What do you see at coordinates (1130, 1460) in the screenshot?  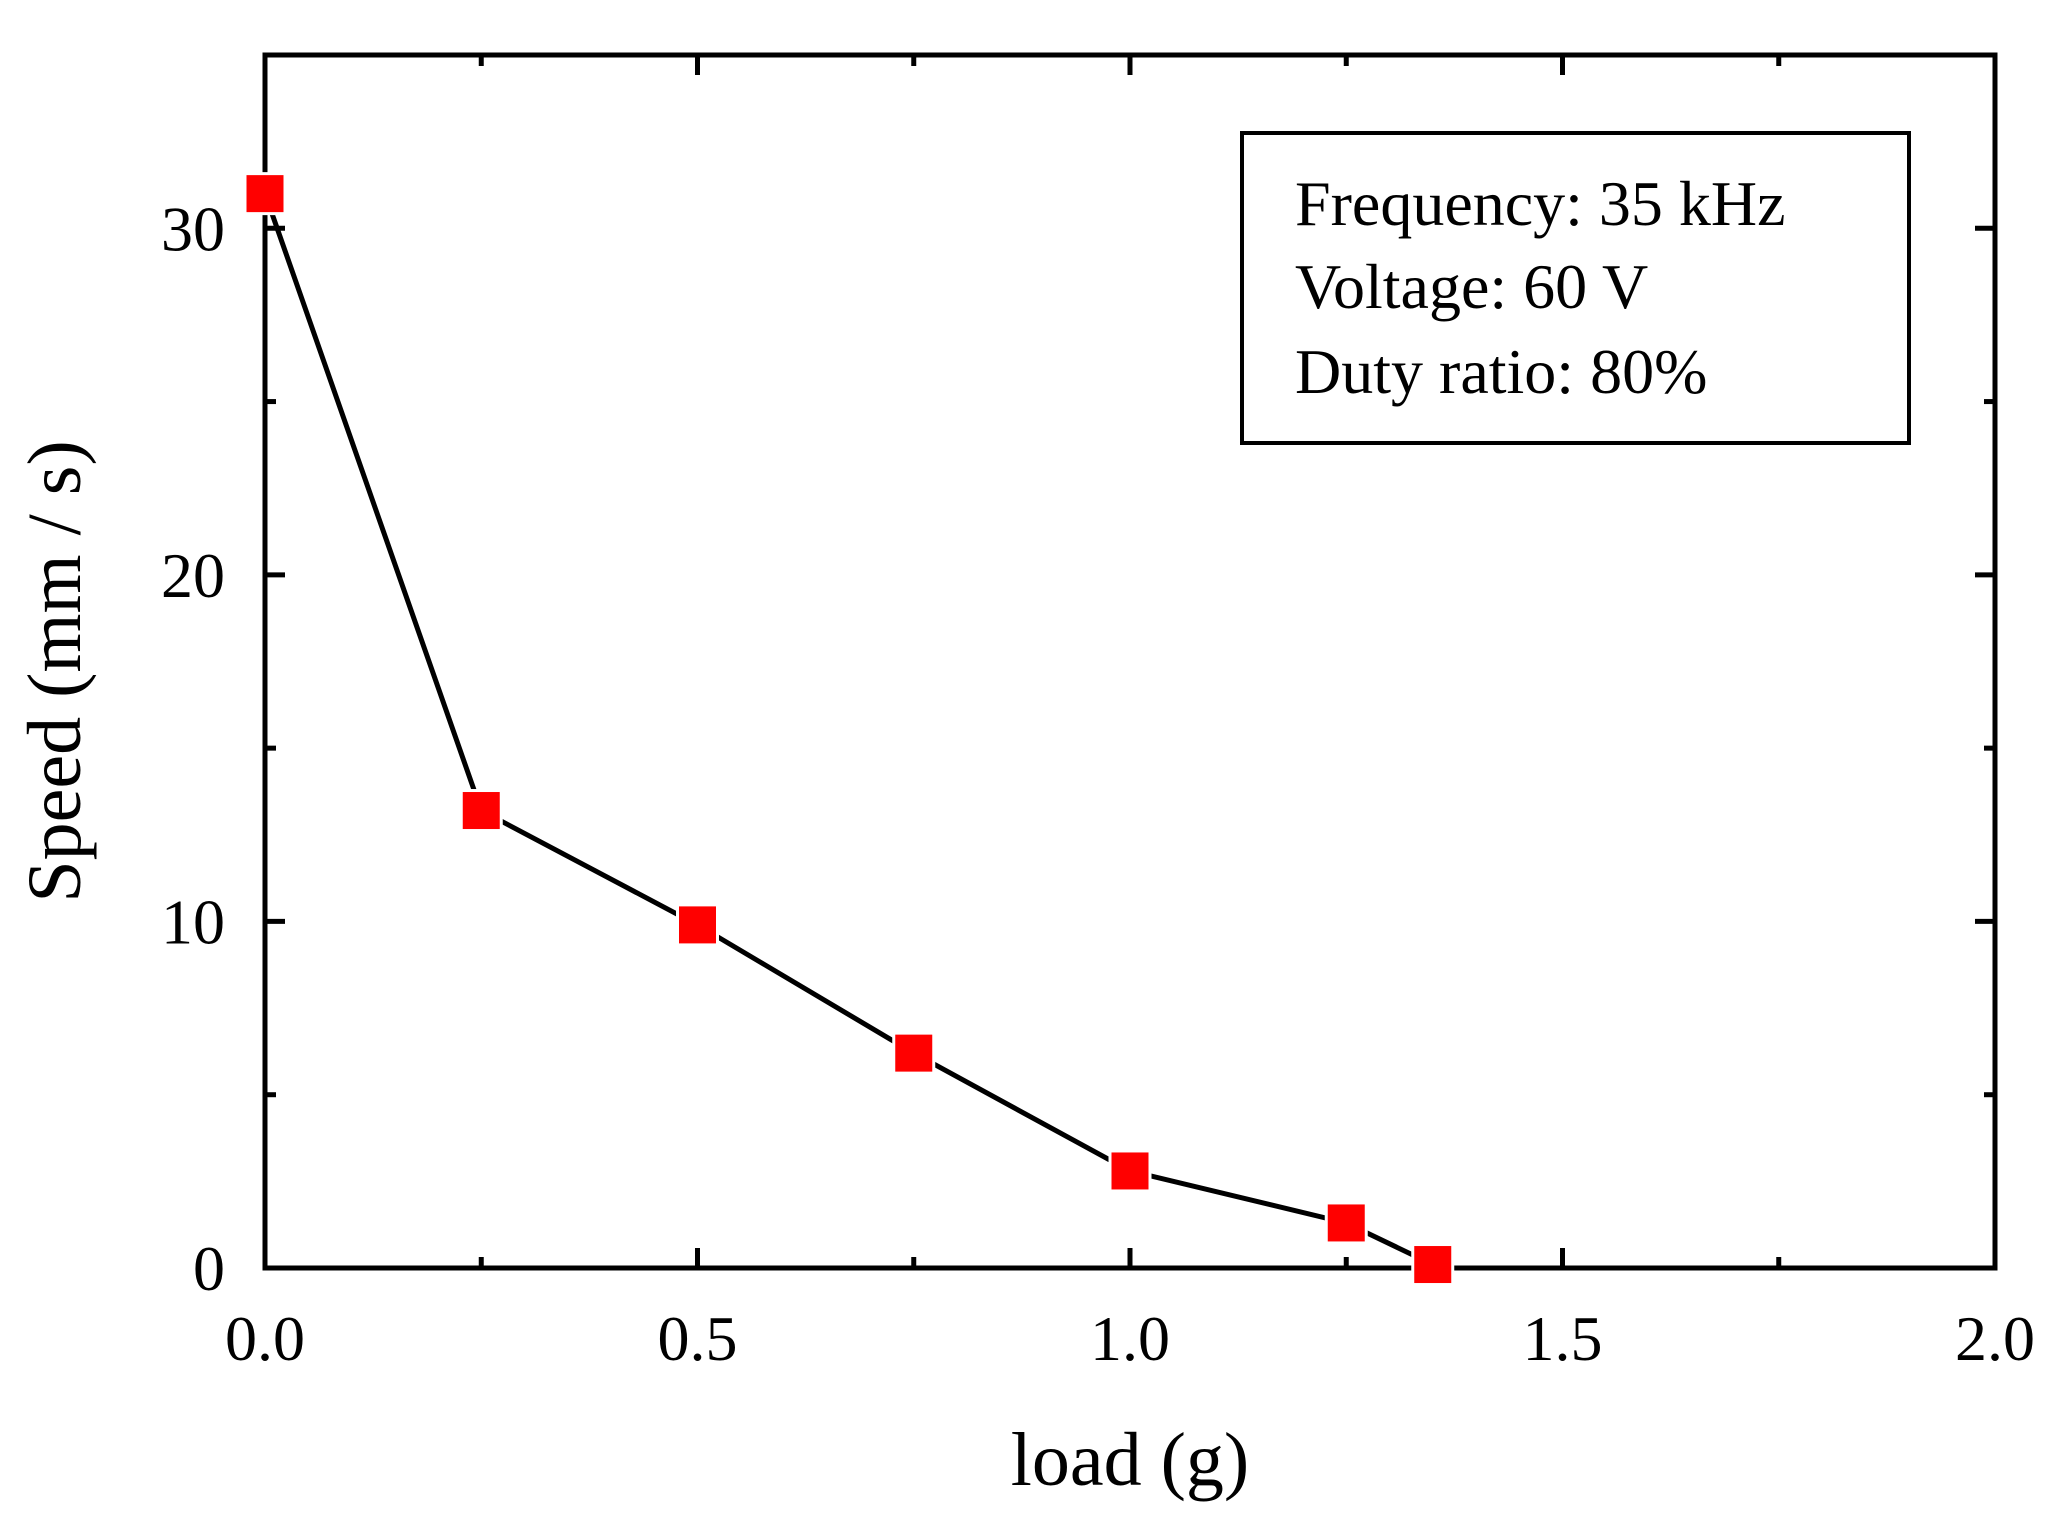 I see `x-axis-title: load (g)` at bounding box center [1130, 1460].